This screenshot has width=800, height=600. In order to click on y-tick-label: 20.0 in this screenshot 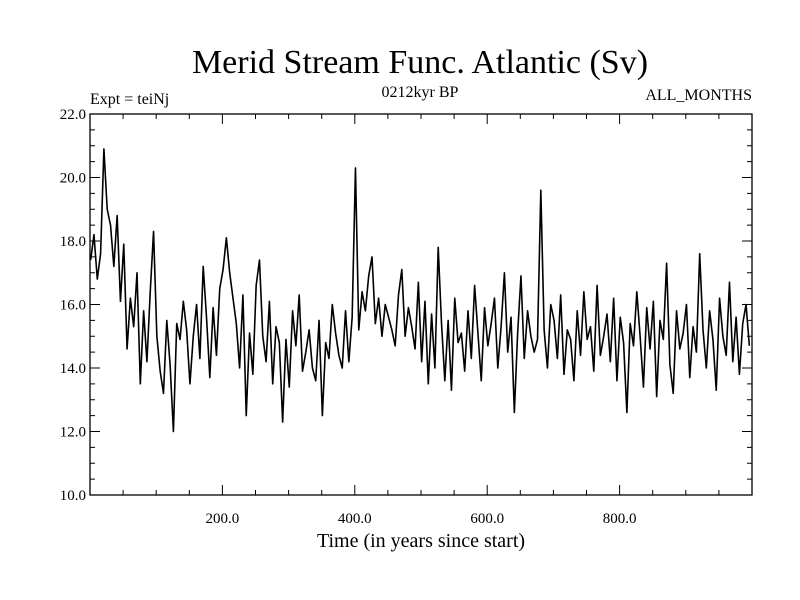, I will do `click(73, 179)`.